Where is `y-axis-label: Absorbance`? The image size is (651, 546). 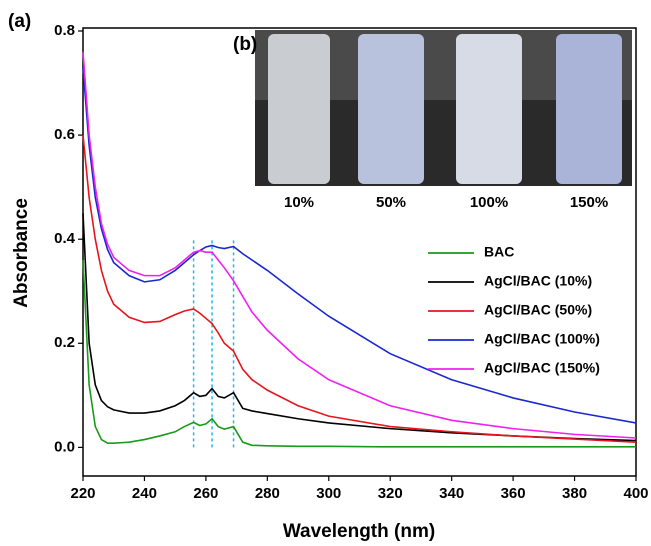 y-axis-label: Absorbance is located at coordinates (21, 253).